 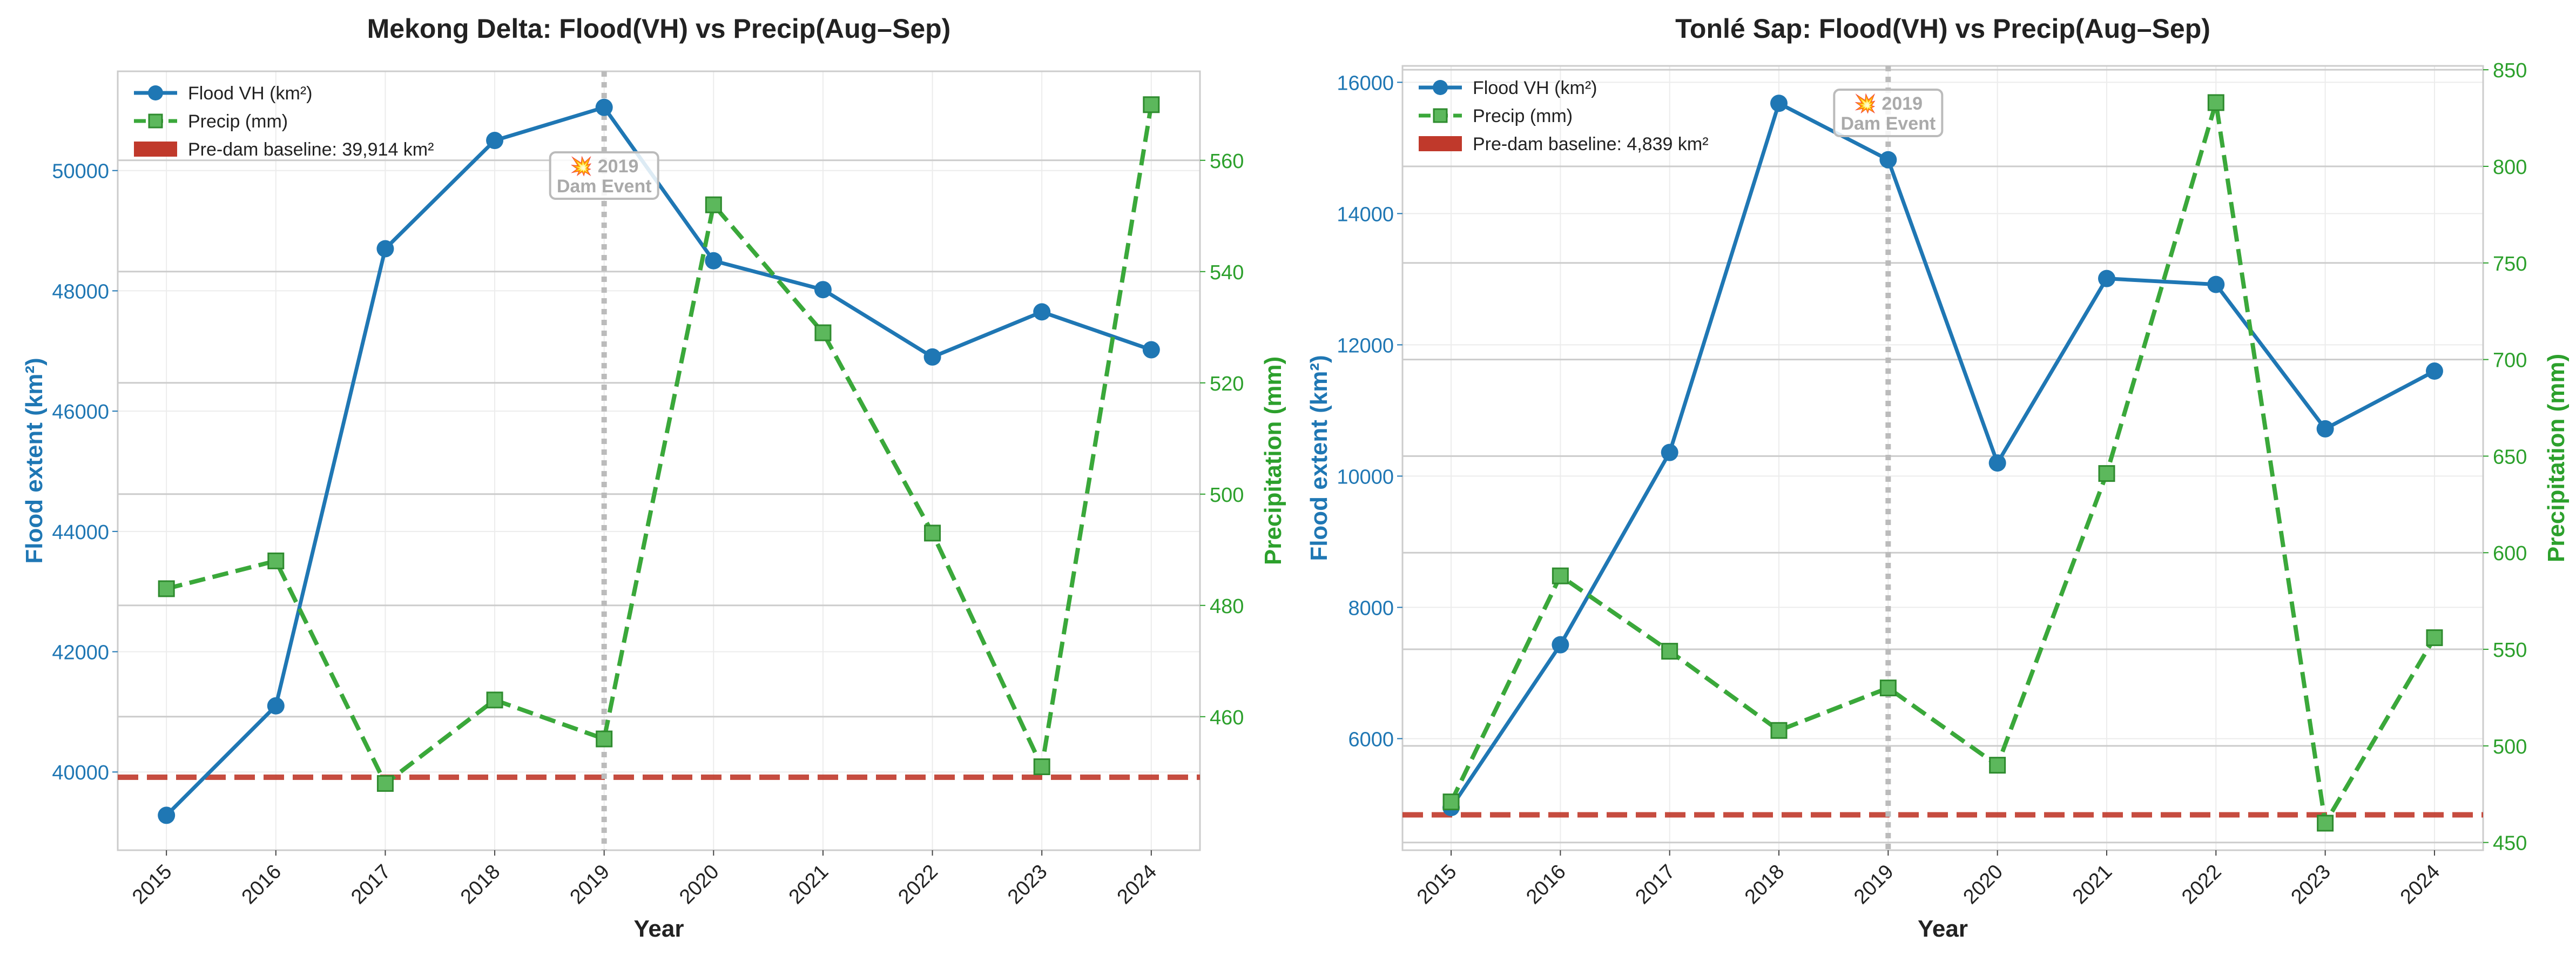 What do you see at coordinates (80, 532) in the screenshot?
I see `y-tick-label: 44000` at bounding box center [80, 532].